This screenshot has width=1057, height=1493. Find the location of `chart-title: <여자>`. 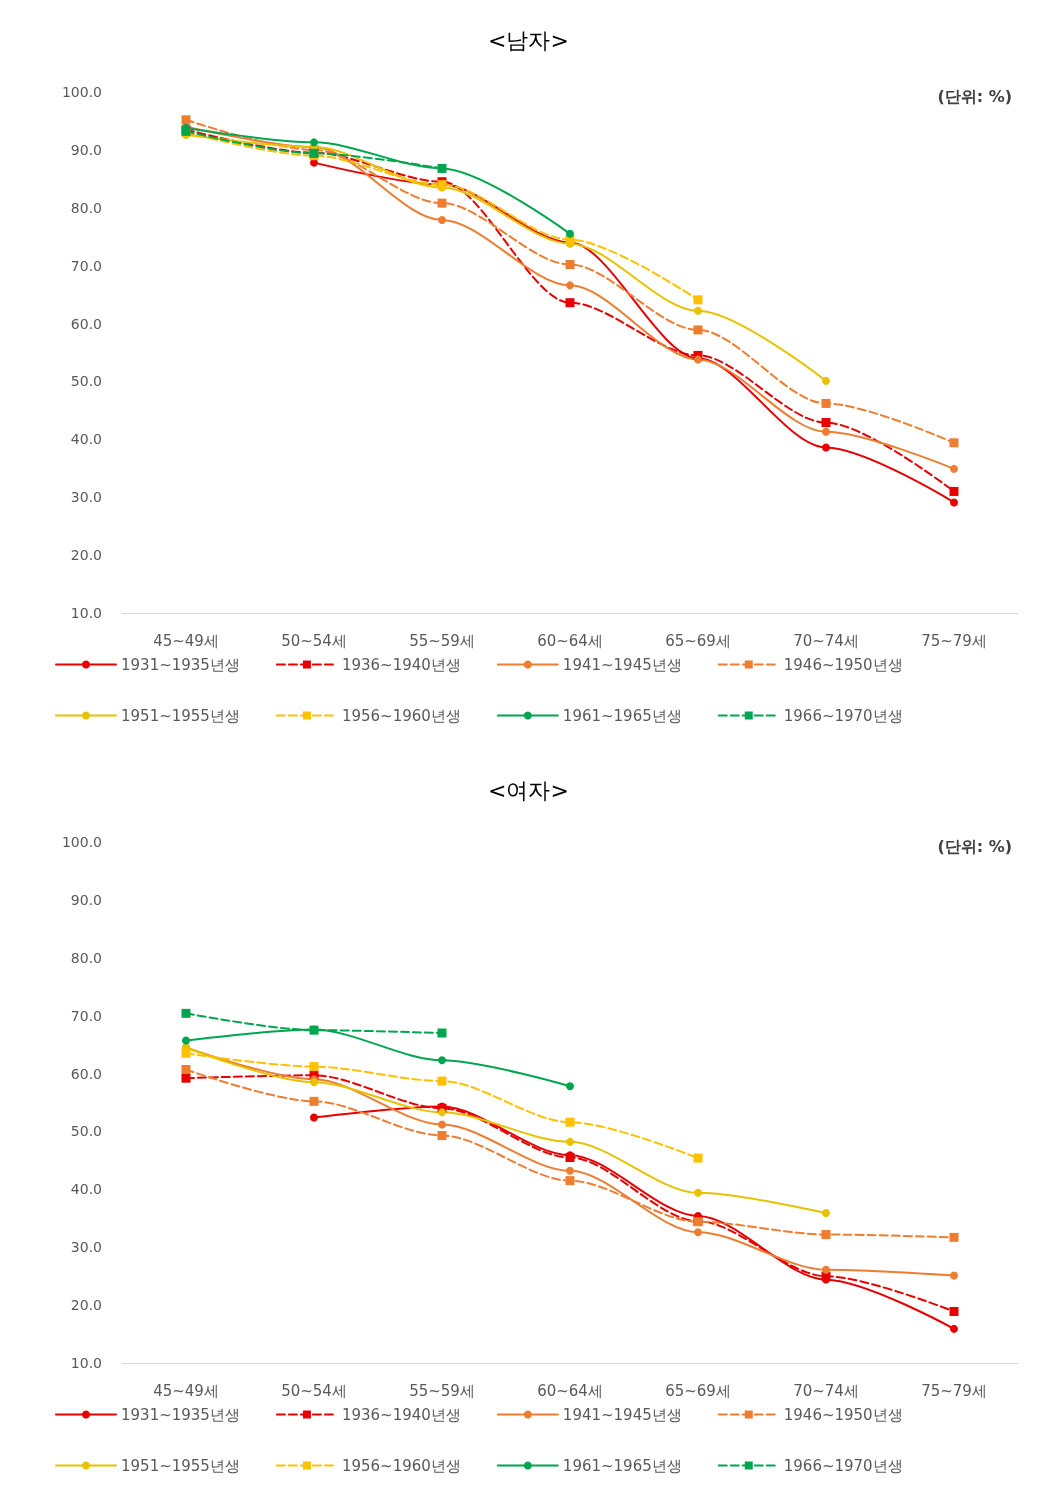

chart-title: <여자> is located at coordinates (528, 790).